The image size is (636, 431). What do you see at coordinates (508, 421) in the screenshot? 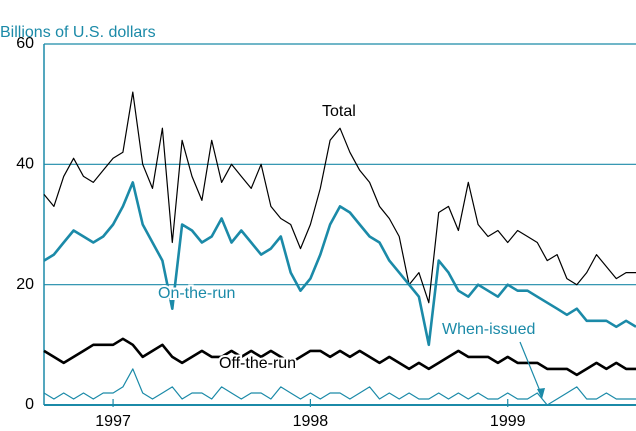
I see `x-tick-label: 1999` at bounding box center [508, 421].